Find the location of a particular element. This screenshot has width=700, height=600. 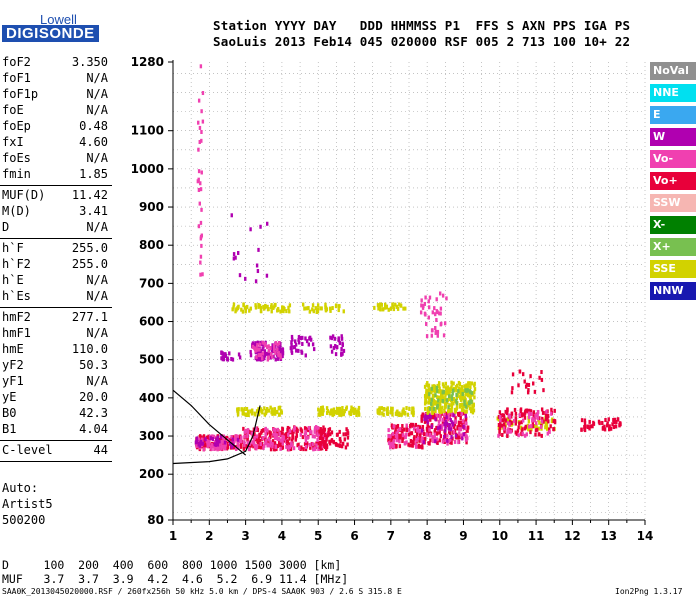

param-value: 110.0 is located at coordinates (89, 349).